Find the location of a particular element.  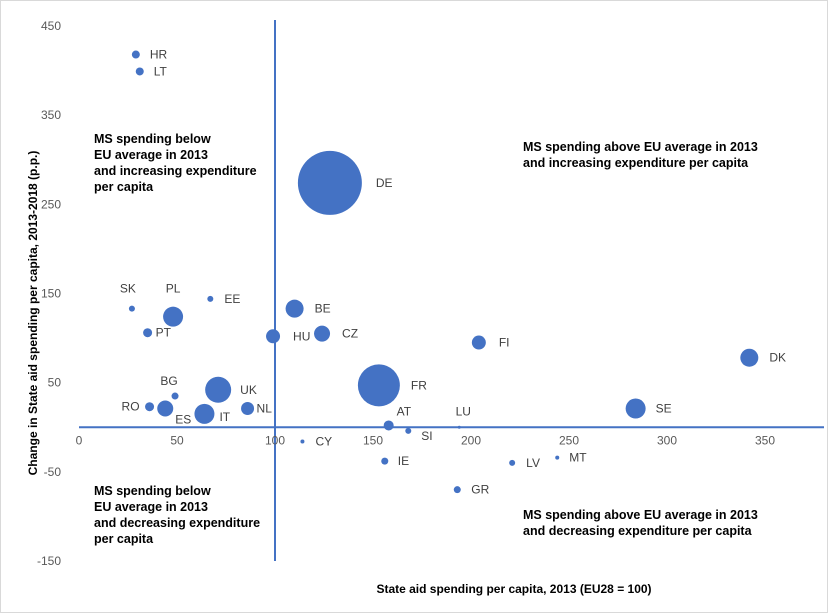

point-label-at: AT is located at coordinates (404, 411).